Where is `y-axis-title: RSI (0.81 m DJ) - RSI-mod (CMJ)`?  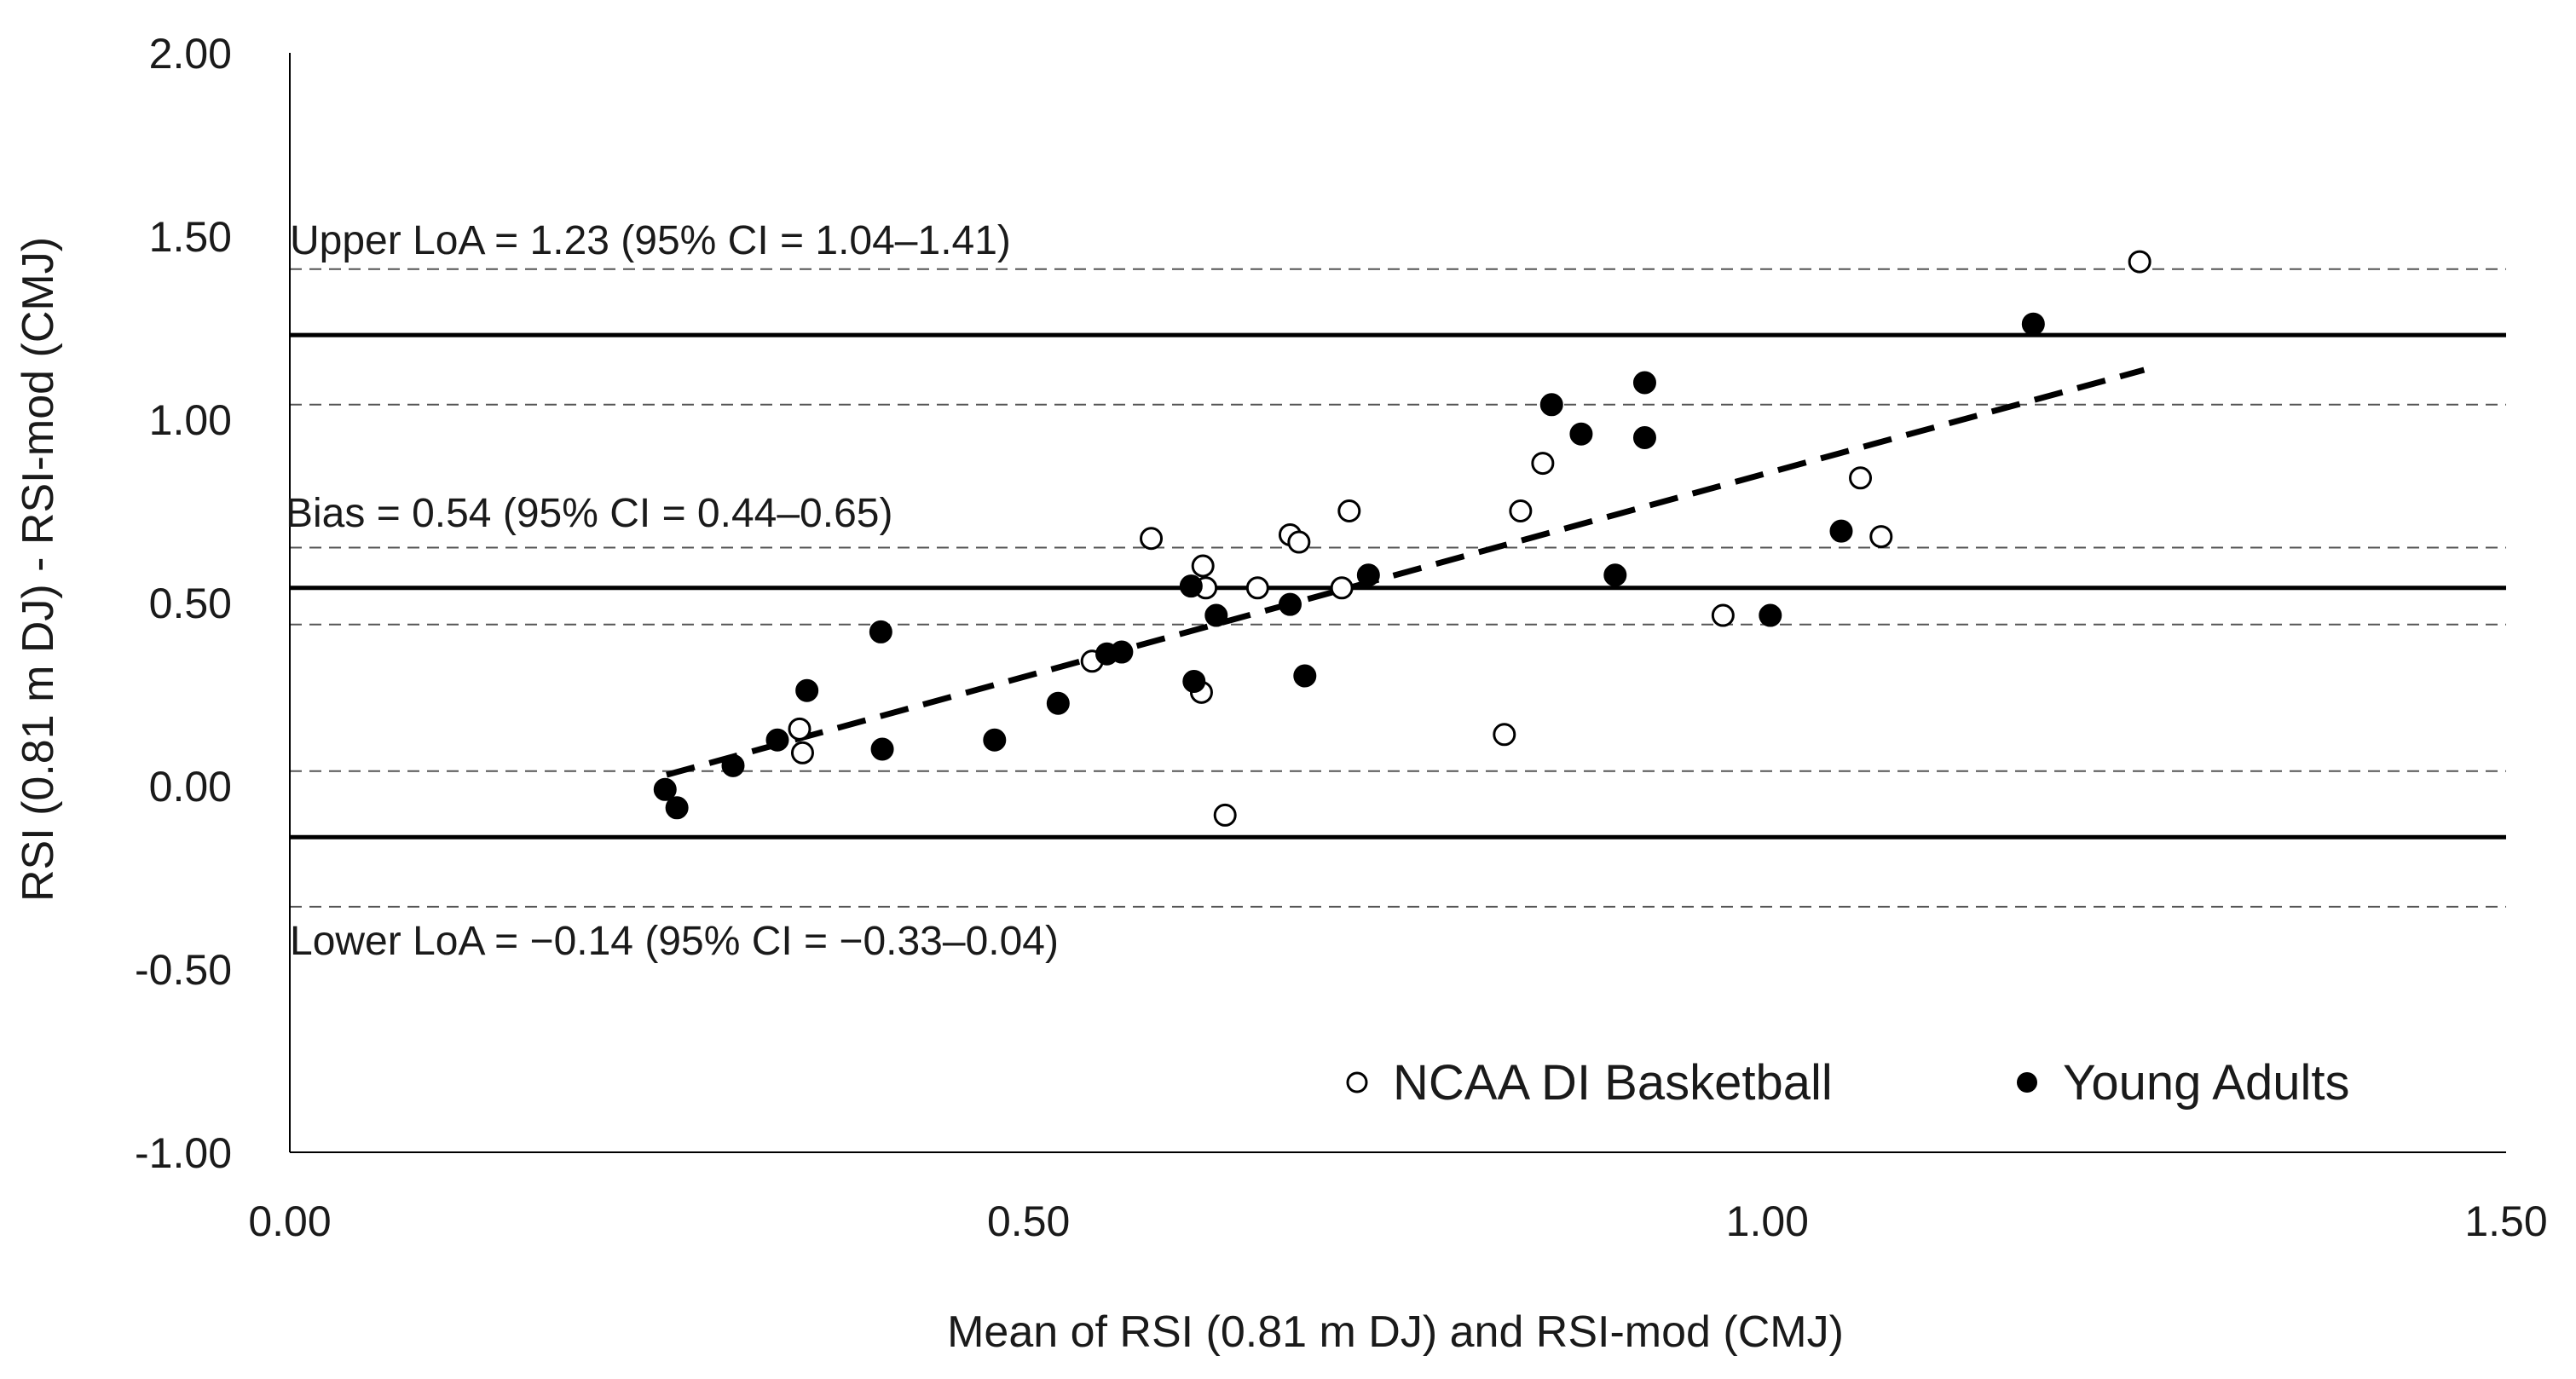 y-axis-title: RSI (0.81 m DJ) - RSI-mod (CMJ) is located at coordinates (38, 569).